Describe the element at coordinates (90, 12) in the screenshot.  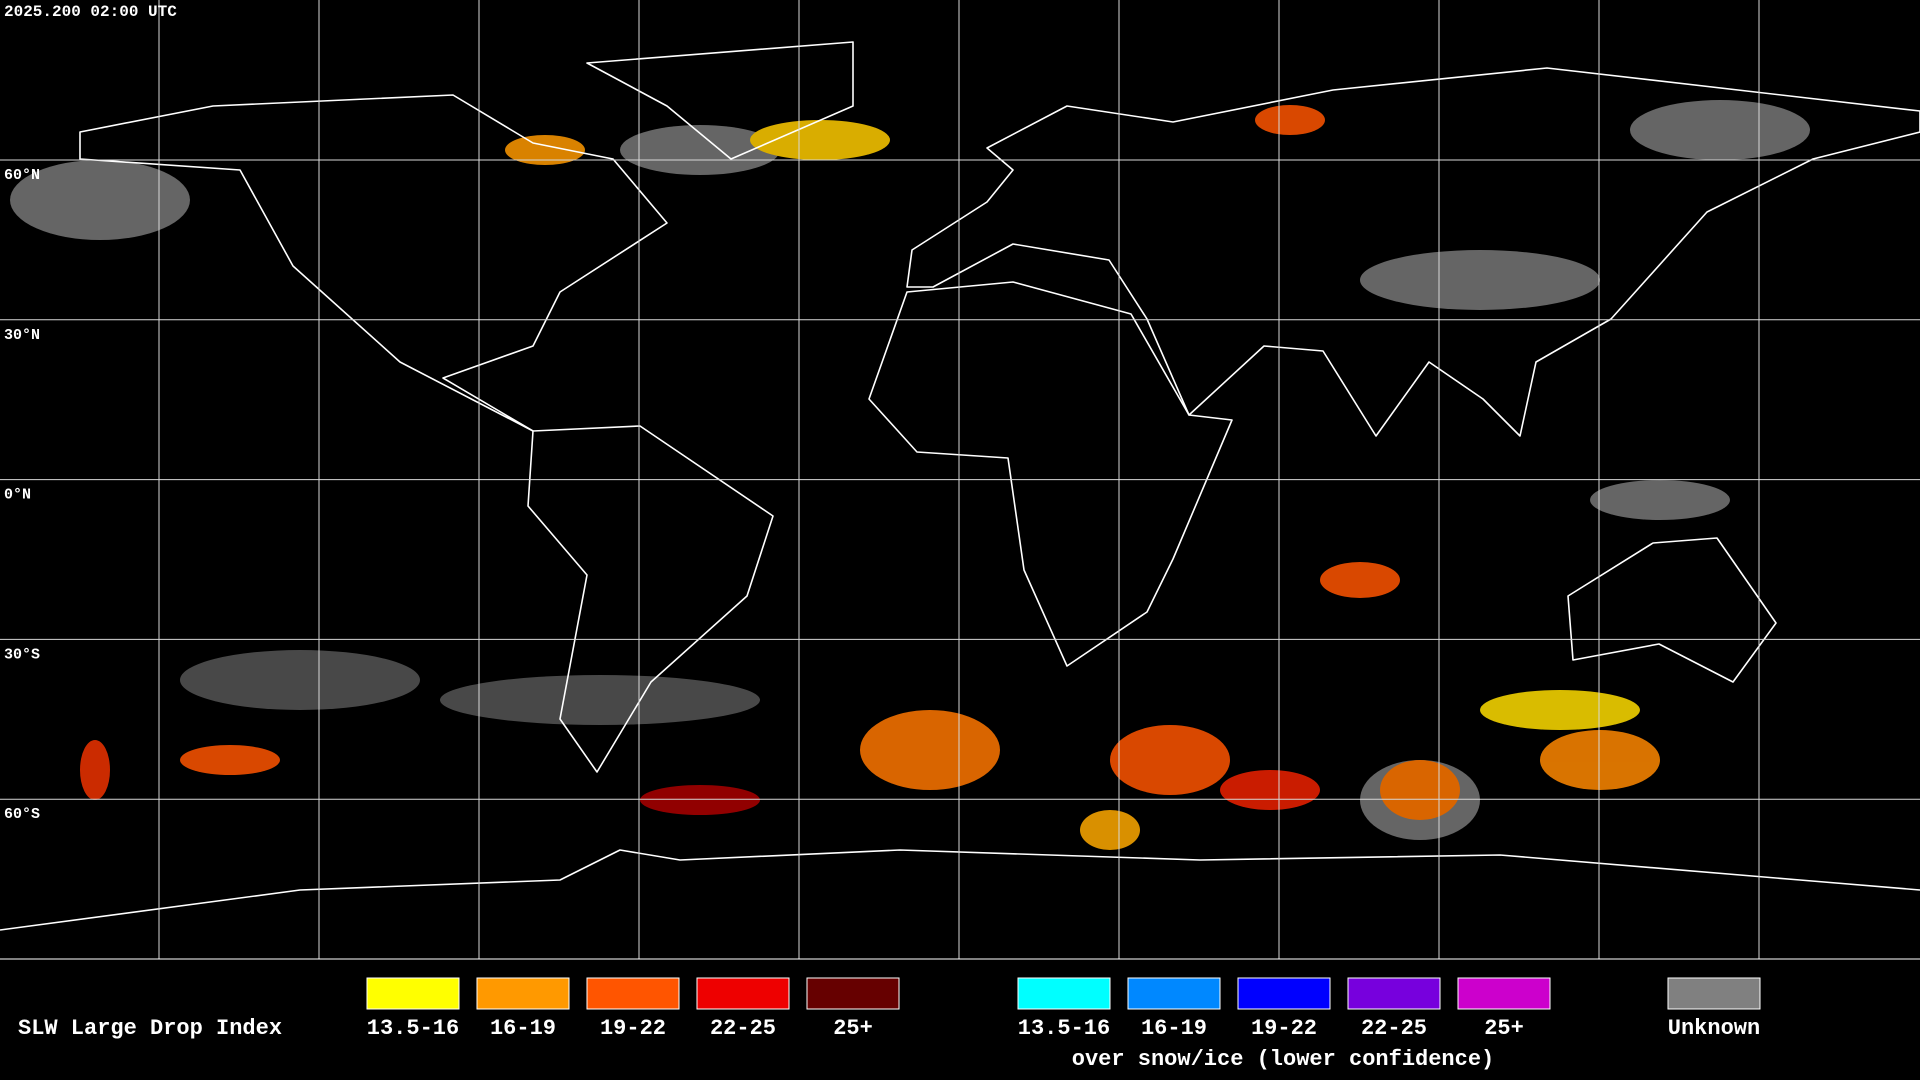
I see `timestamp: 2025.200 02:00 UTC` at that location.